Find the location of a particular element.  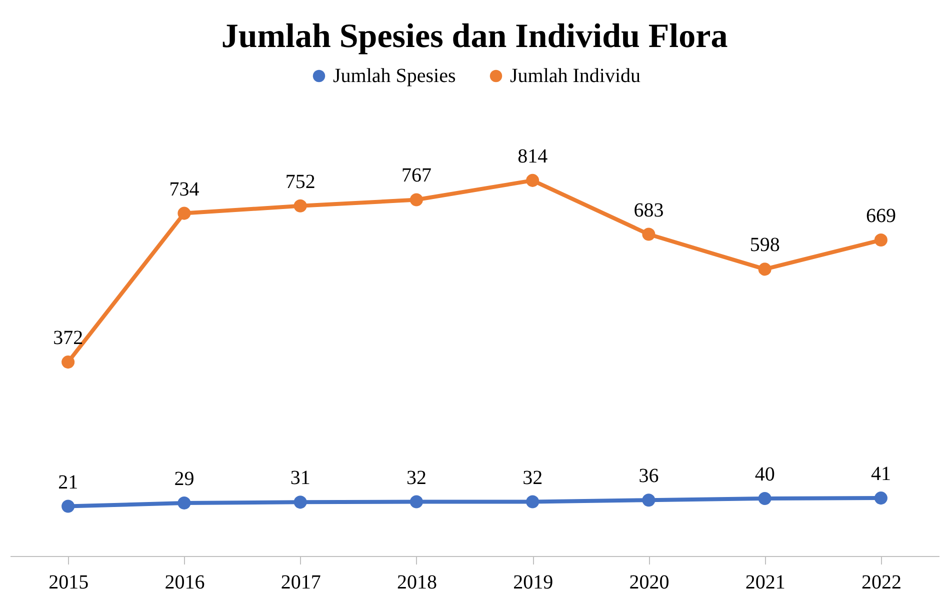

x-tick-label: 2015 is located at coordinates (68, 583).